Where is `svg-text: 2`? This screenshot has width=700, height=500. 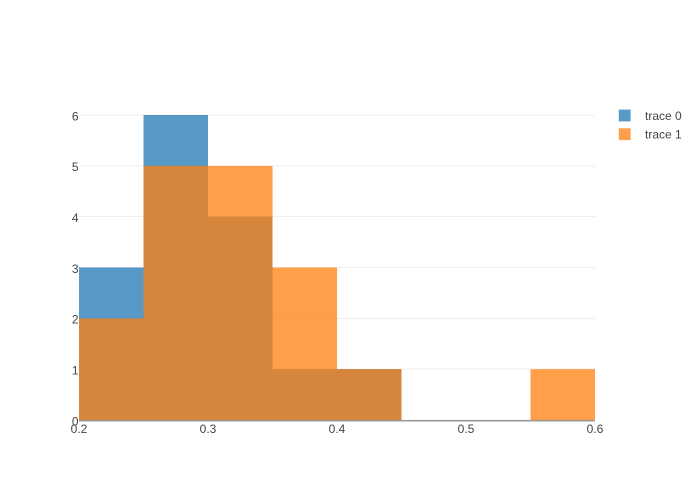 svg-text: 2 is located at coordinates (75, 320).